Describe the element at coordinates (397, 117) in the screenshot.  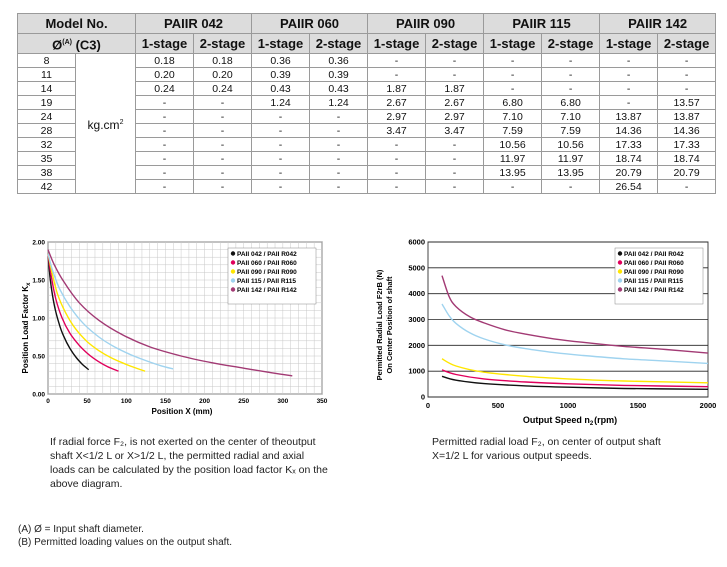
I see `value-cell: 2.97` at that location.